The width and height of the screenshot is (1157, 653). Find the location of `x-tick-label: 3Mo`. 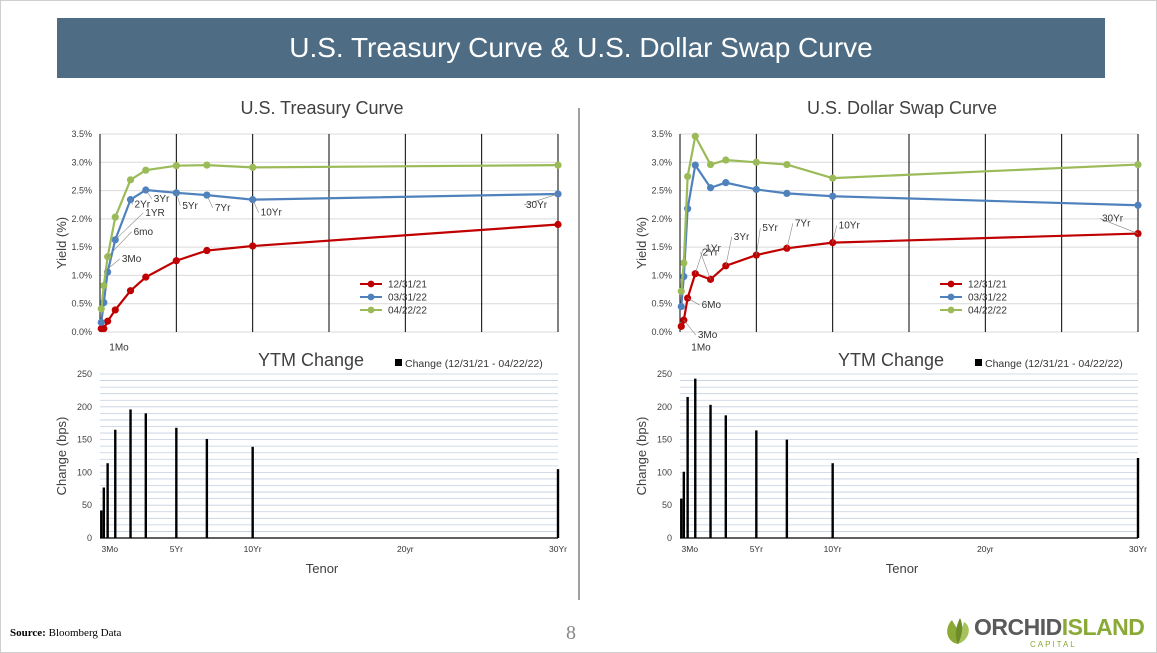

x-tick-label: 3Mo is located at coordinates (690, 549).